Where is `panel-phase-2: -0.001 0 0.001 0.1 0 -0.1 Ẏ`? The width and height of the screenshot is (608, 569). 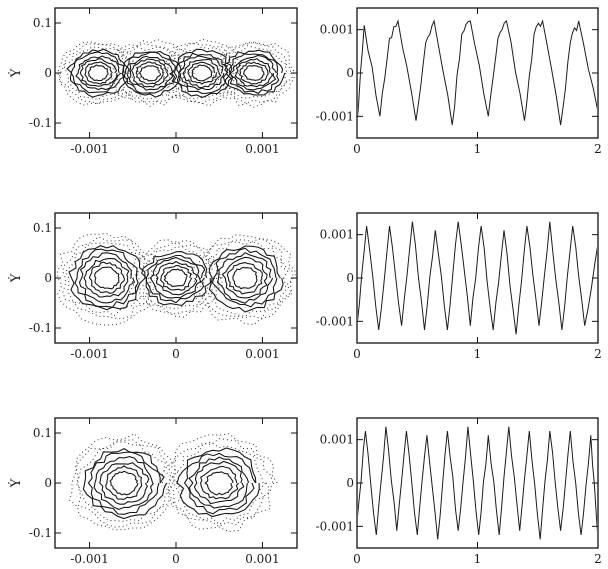 panel-phase-2: -0.001 0 0.001 0.1 0 -0.1 Ẏ is located at coordinates (152, 286).